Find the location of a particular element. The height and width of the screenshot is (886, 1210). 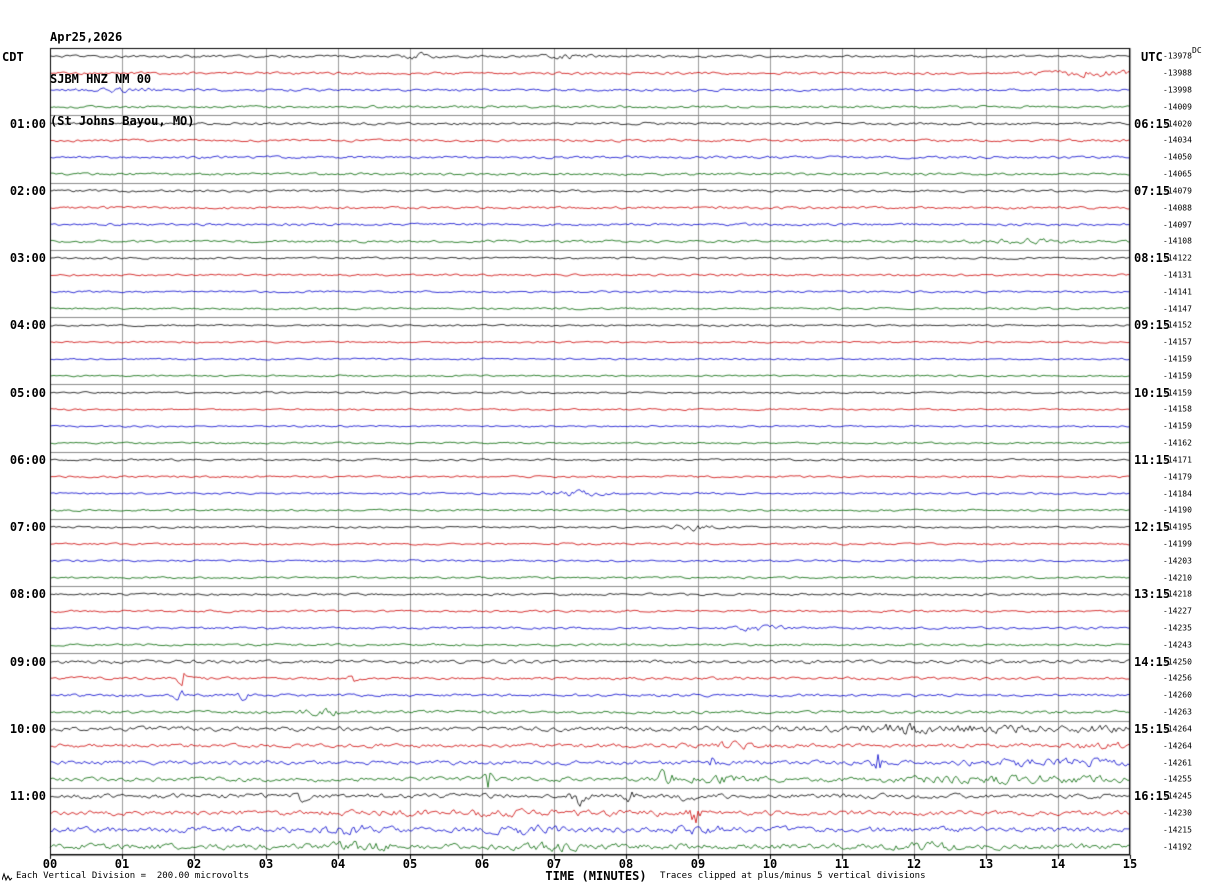

trace-dc-offset-label: -14263 is located at coordinates (1177, 712).